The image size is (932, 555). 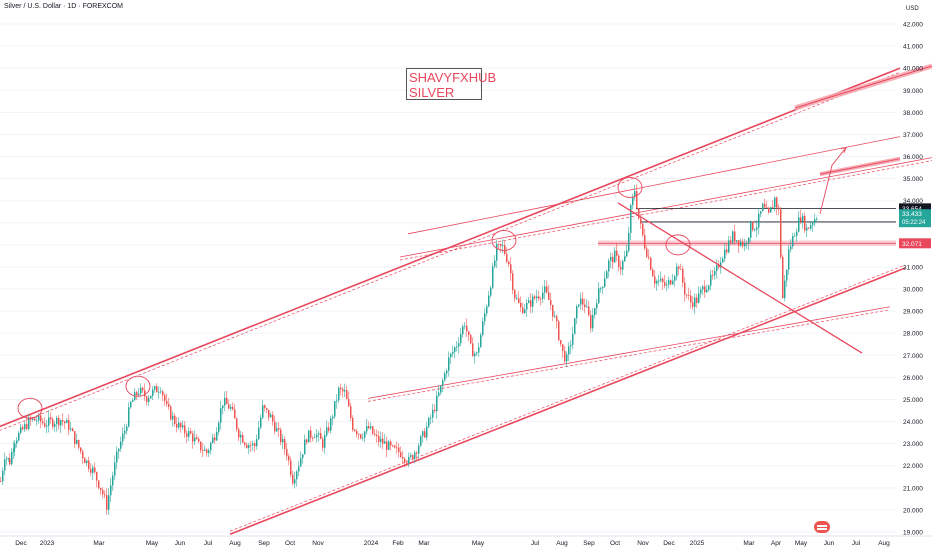 I want to click on y-tick-label: 29.000, so click(x=913, y=312).